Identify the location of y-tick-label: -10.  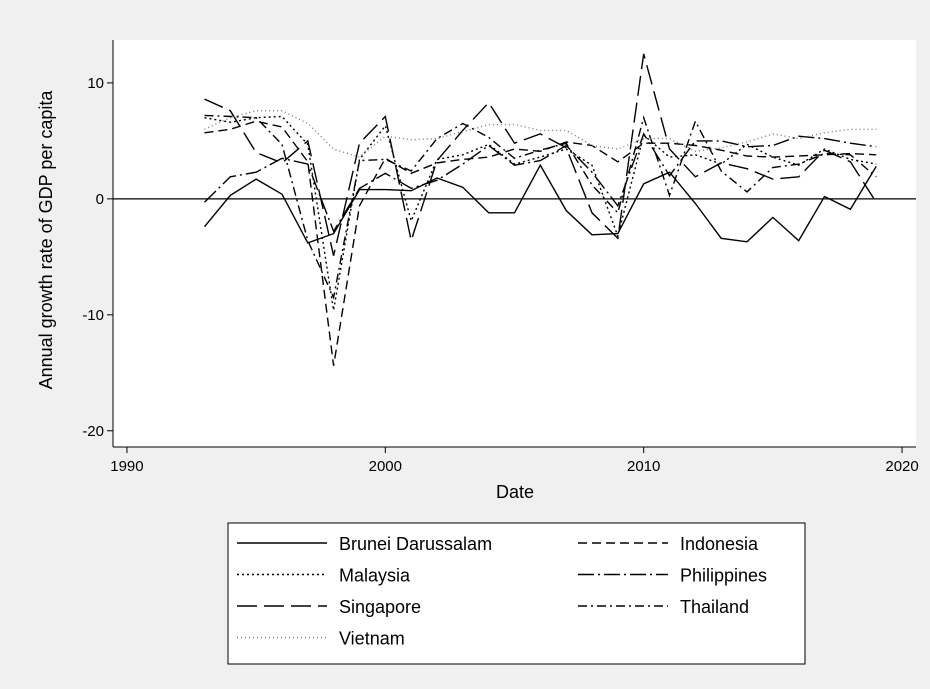
(93, 315).